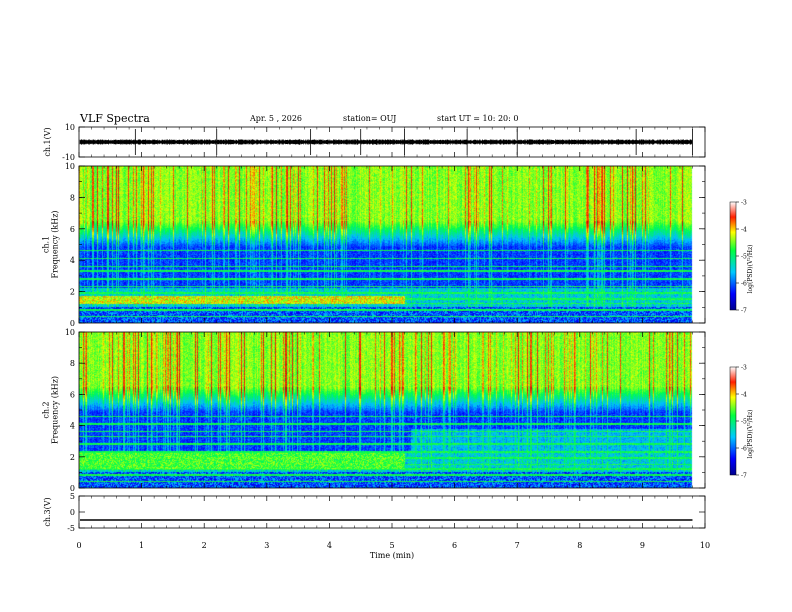  Describe the element at coordinates (266, 545) in the screenshot. I see `xtick-label: 3` at that location.